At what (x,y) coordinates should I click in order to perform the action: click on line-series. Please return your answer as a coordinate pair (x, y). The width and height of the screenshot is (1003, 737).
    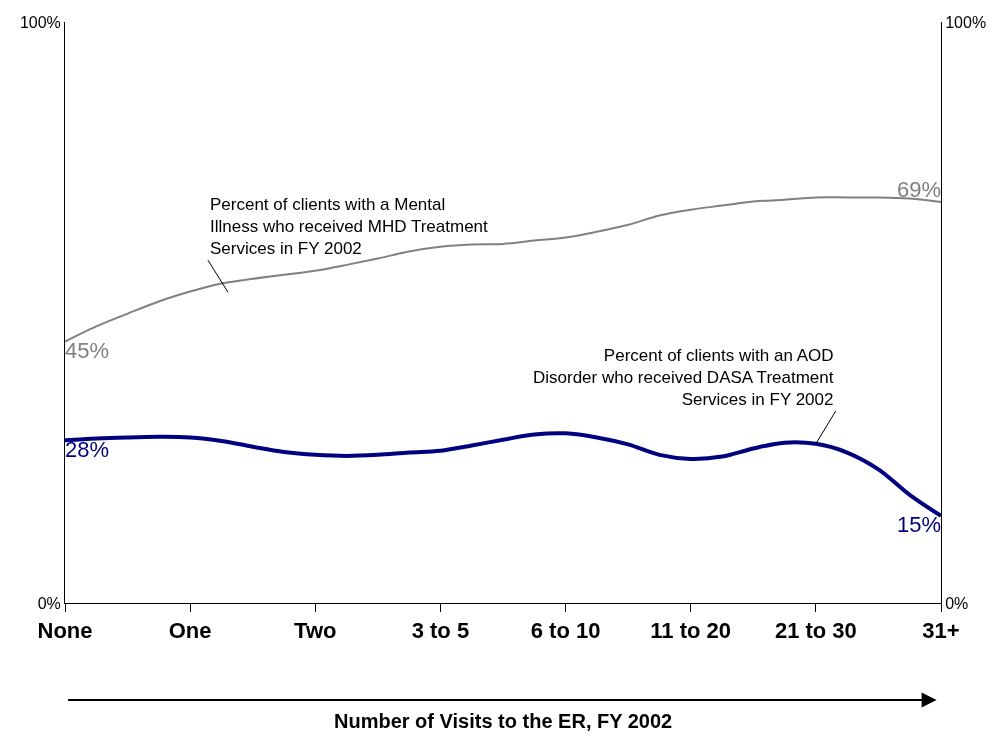
    Looking at the image, I should click on (503, 474).